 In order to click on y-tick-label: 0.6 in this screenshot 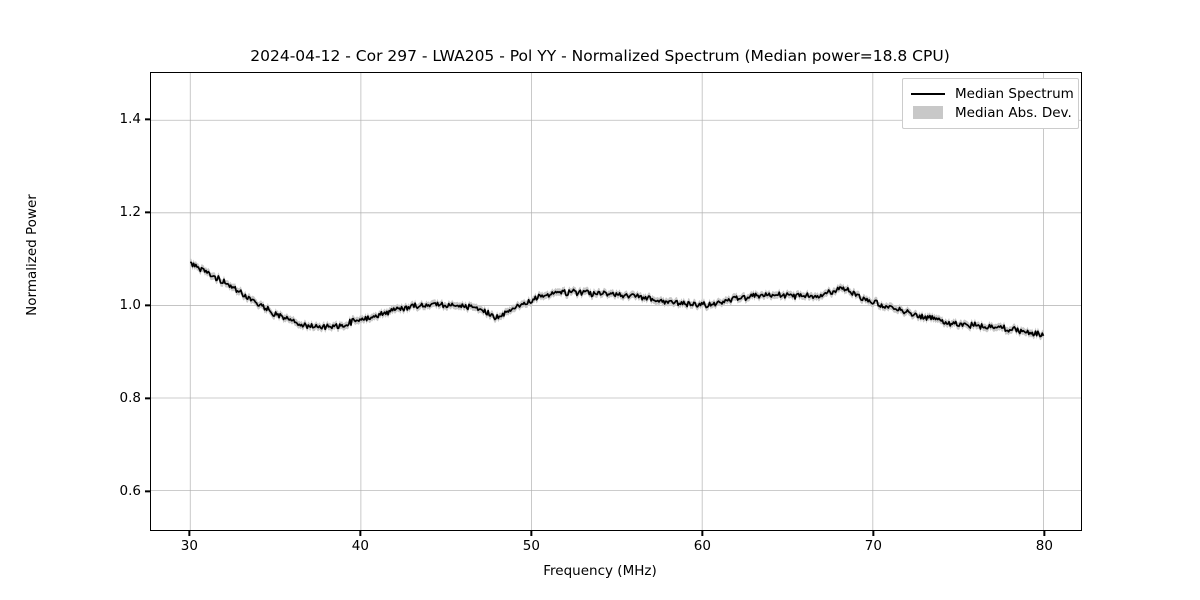, I will do `click(130, 491)`.